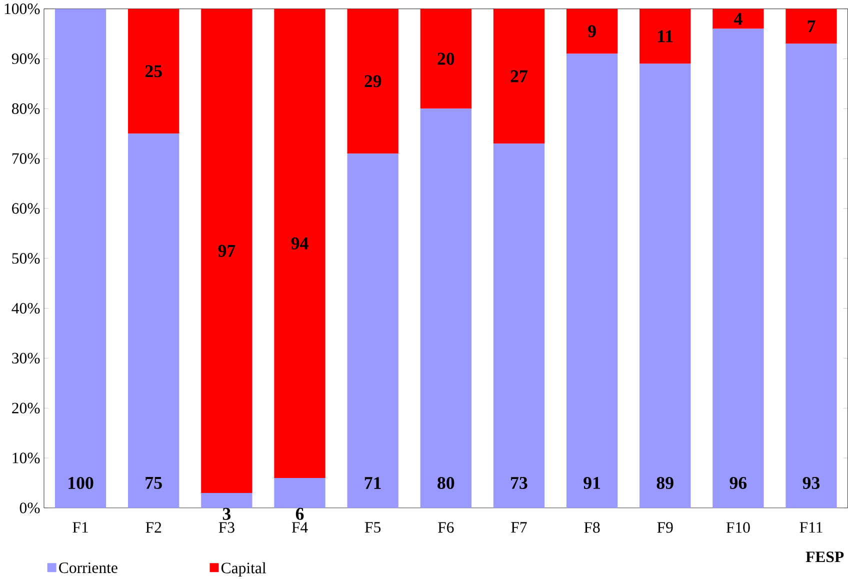 This screenshot has width=848, height=579. What do you see at coordinates (592, 482) in the screenshot?
I see `data-label: 91` at bounding box center [592, 482].